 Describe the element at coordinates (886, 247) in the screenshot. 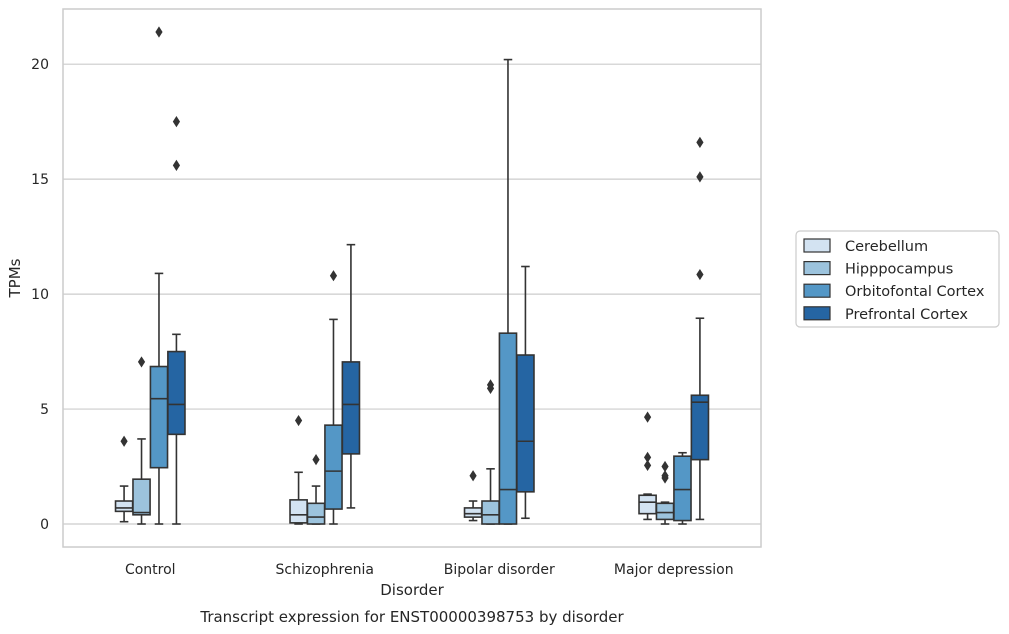

I see `legend-label: Cerebellum` at that location.